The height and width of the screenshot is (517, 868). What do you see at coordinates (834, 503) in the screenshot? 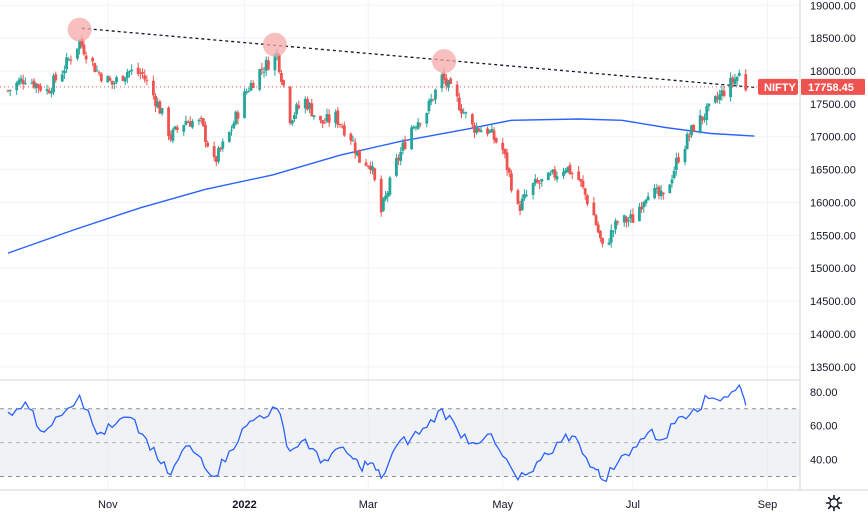
I see `gear-icon` at bounding box center [834, 503].